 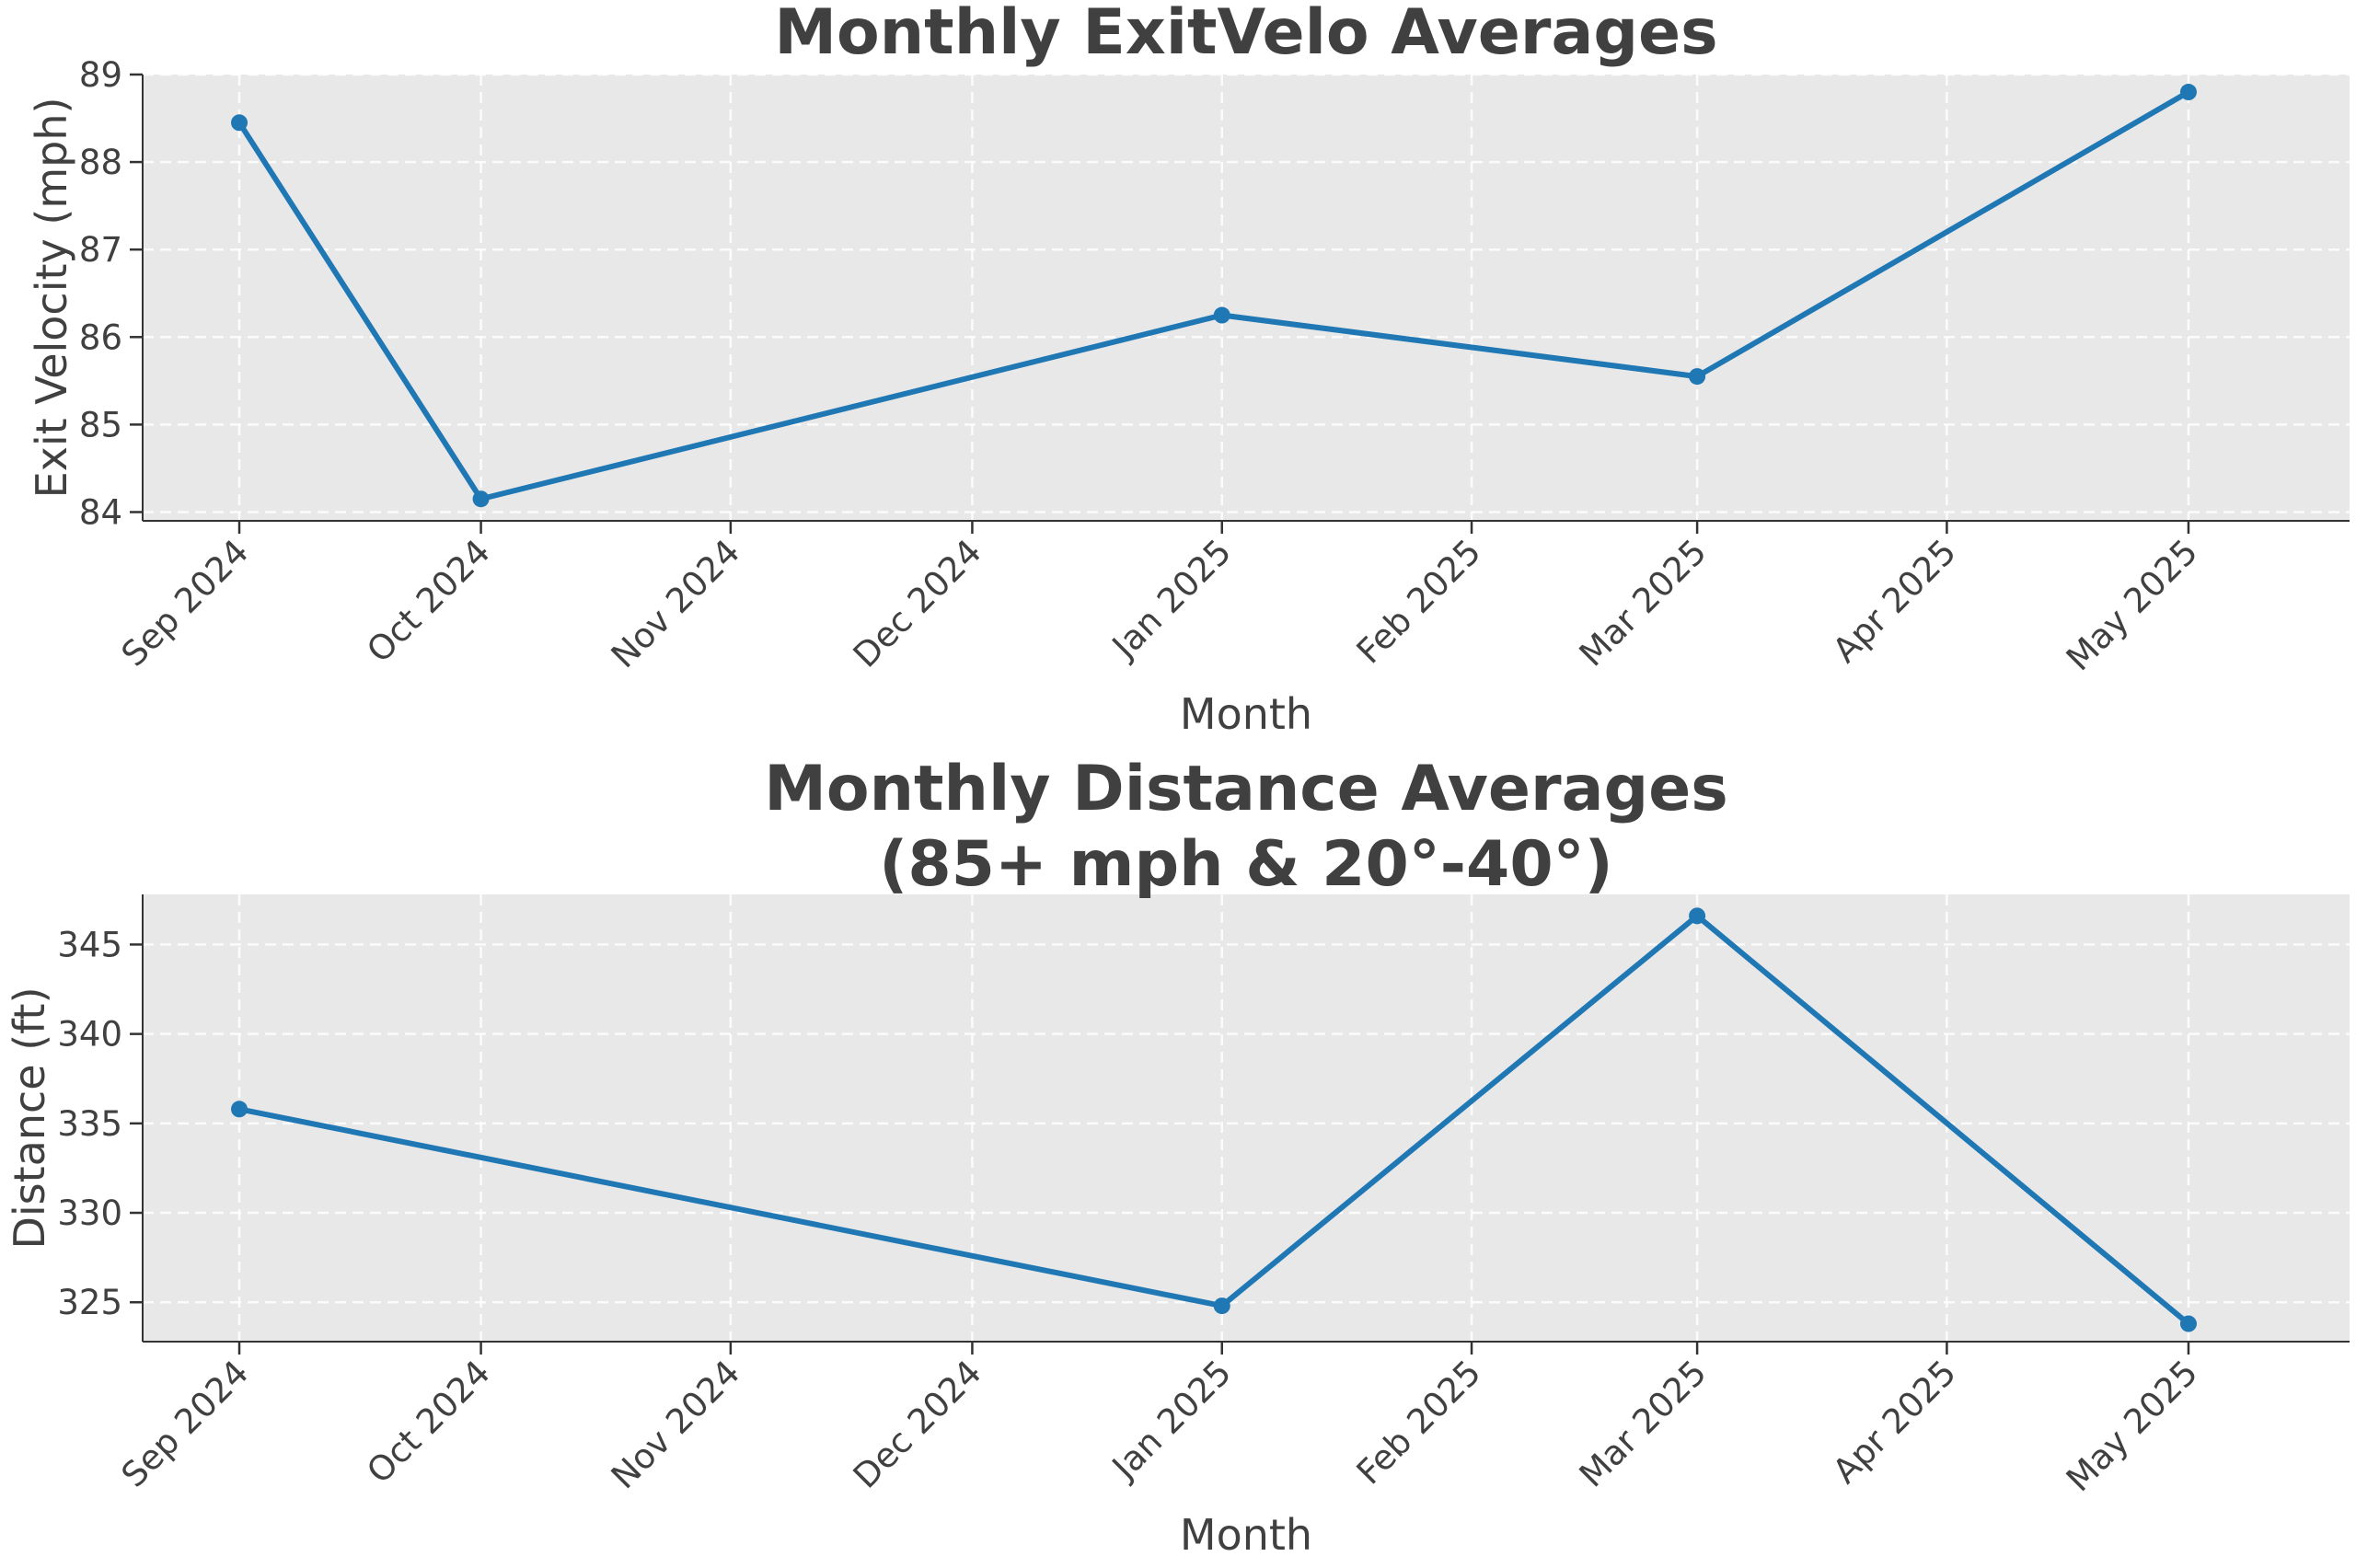 I want to click on y-axis-label: Distance (ft), so click(x=30, y=1117).